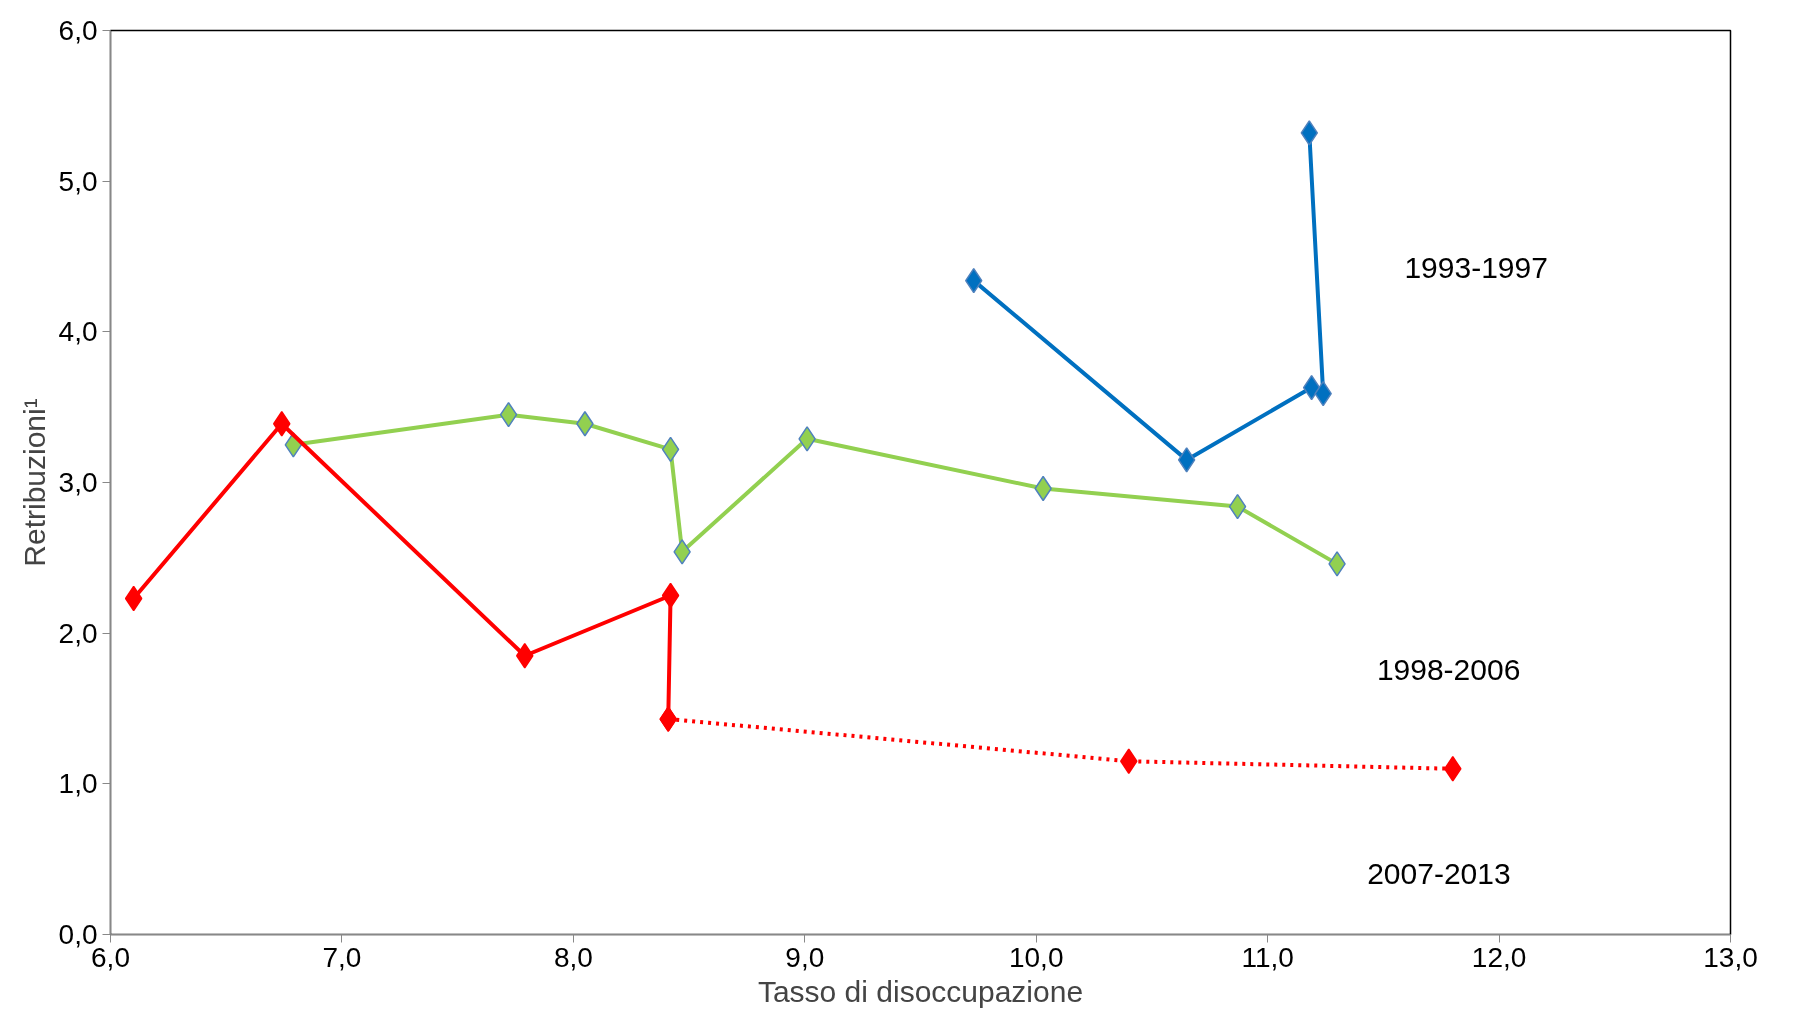  I want to click on y-tick-label: 1,0, so click(78, 784).